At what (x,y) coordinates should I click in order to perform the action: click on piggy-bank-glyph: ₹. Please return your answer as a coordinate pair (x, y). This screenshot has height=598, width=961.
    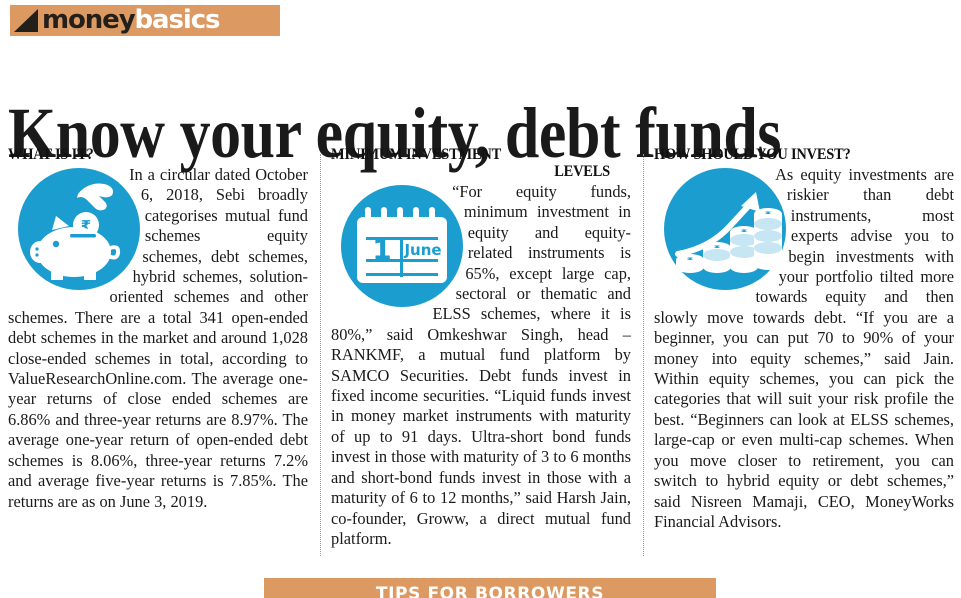
    Looking at the image, I should click on (75, 231).